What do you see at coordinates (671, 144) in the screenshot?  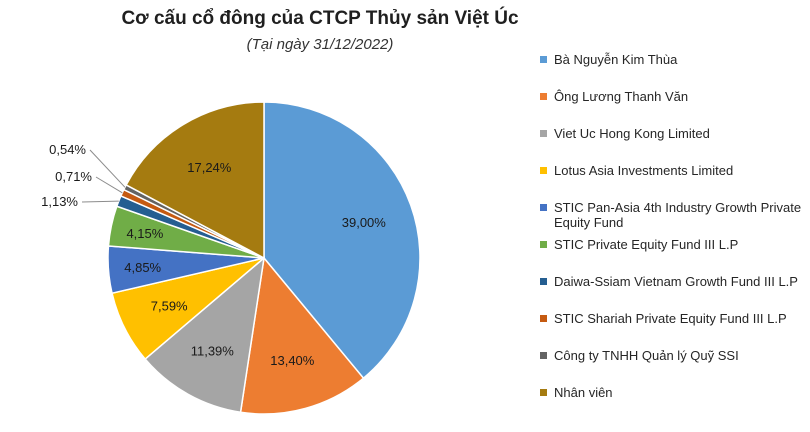 I see `legend-item: Viet Uc Hong Kong Limited` at bounding box center [671, 144].